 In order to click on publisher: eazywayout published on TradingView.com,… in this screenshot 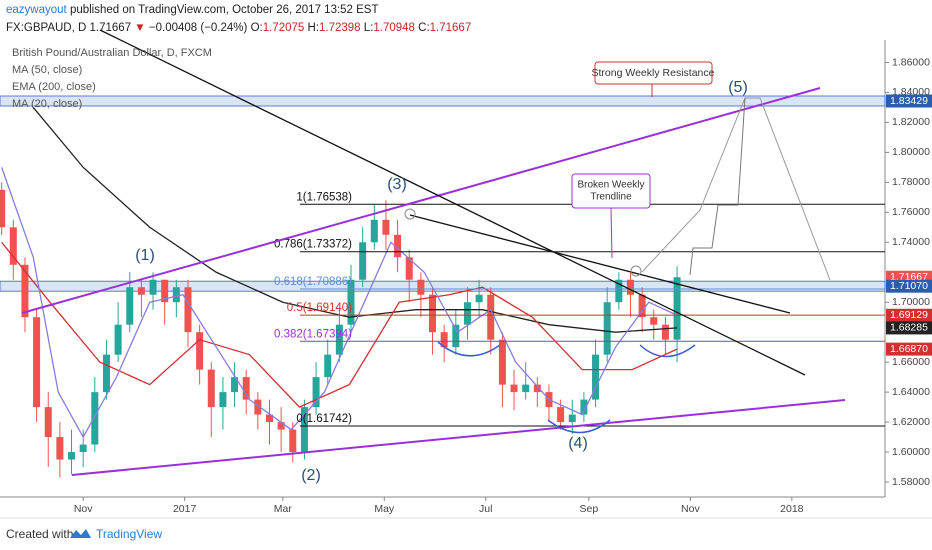, I will do `click(192, 10)`.